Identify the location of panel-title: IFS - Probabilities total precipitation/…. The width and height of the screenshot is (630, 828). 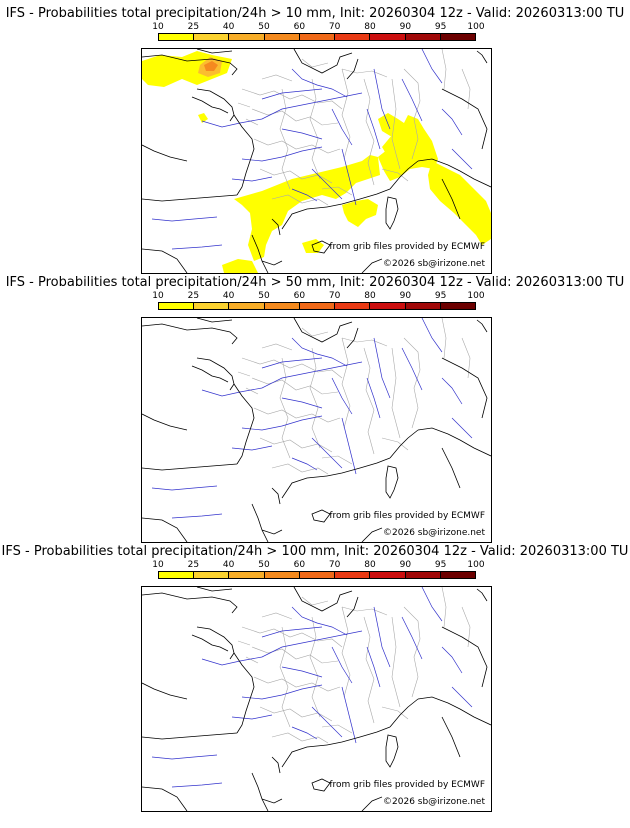
(315, 13).